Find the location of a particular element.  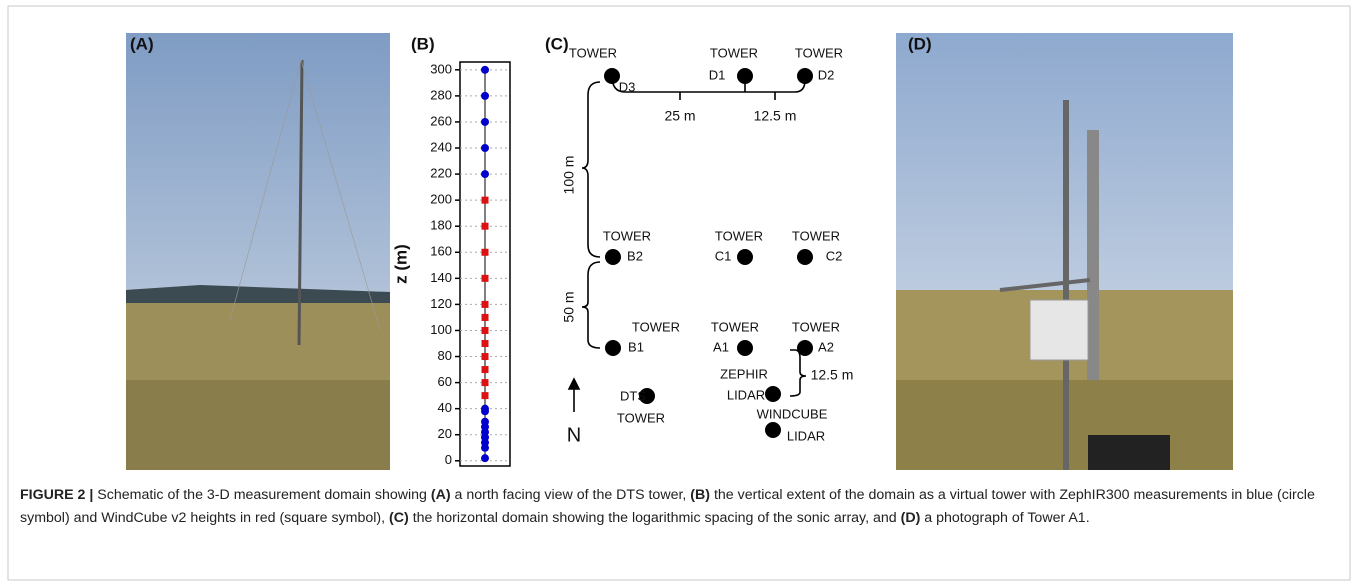

y-tick-label: 240 is located at coordinates (441, 146).